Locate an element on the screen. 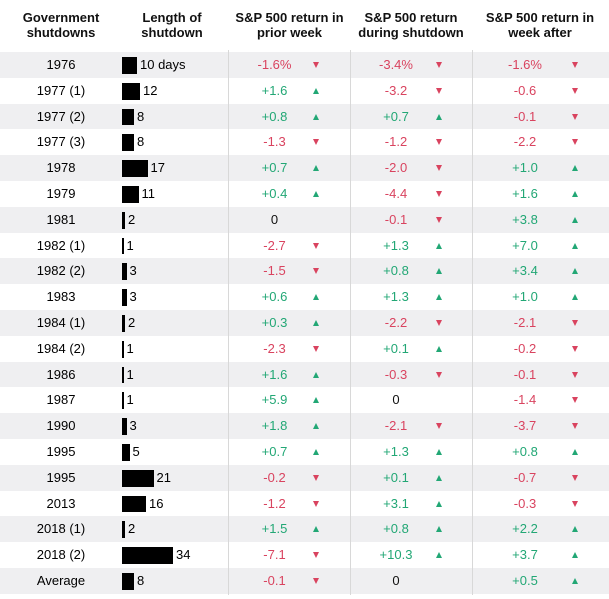  return-value: -3.7 is located at coordinates (525, 426).